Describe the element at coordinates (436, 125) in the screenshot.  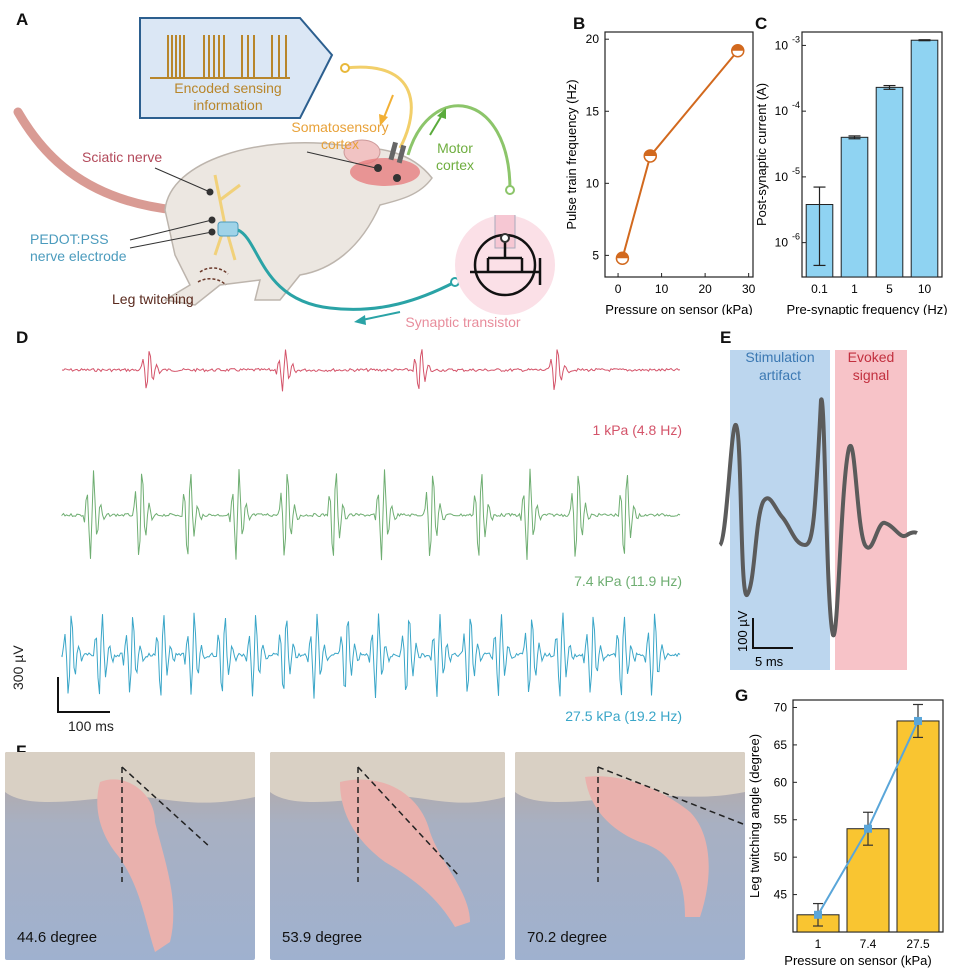
I see `arrow-up-icon` at that location.